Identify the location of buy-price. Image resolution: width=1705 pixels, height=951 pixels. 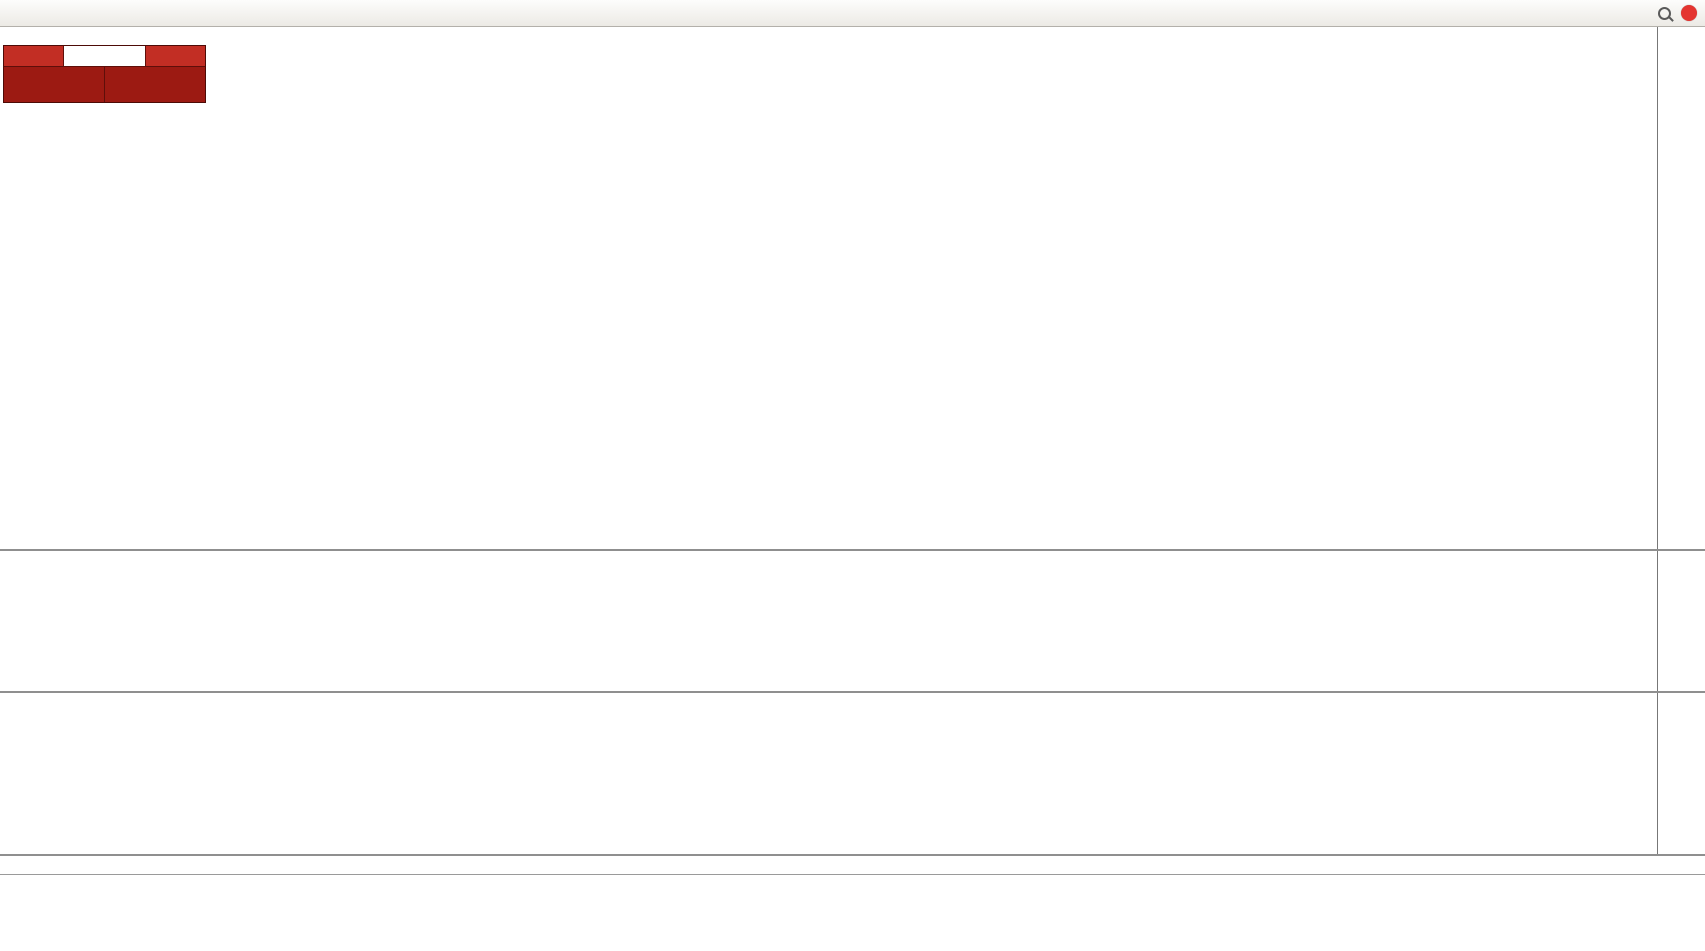
(155, 84).